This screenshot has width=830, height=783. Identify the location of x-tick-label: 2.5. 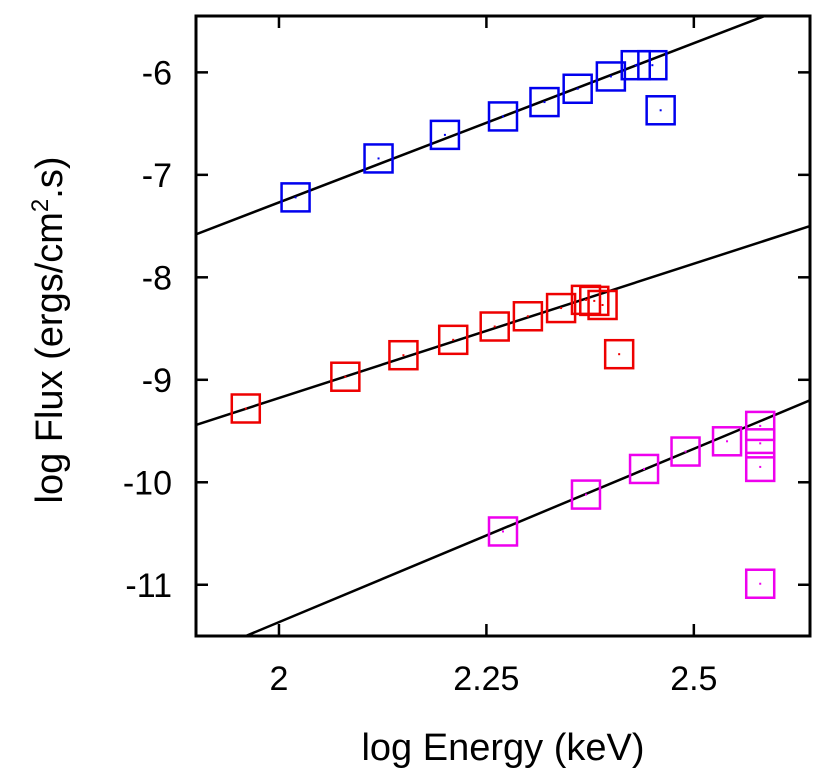
(693, 679).